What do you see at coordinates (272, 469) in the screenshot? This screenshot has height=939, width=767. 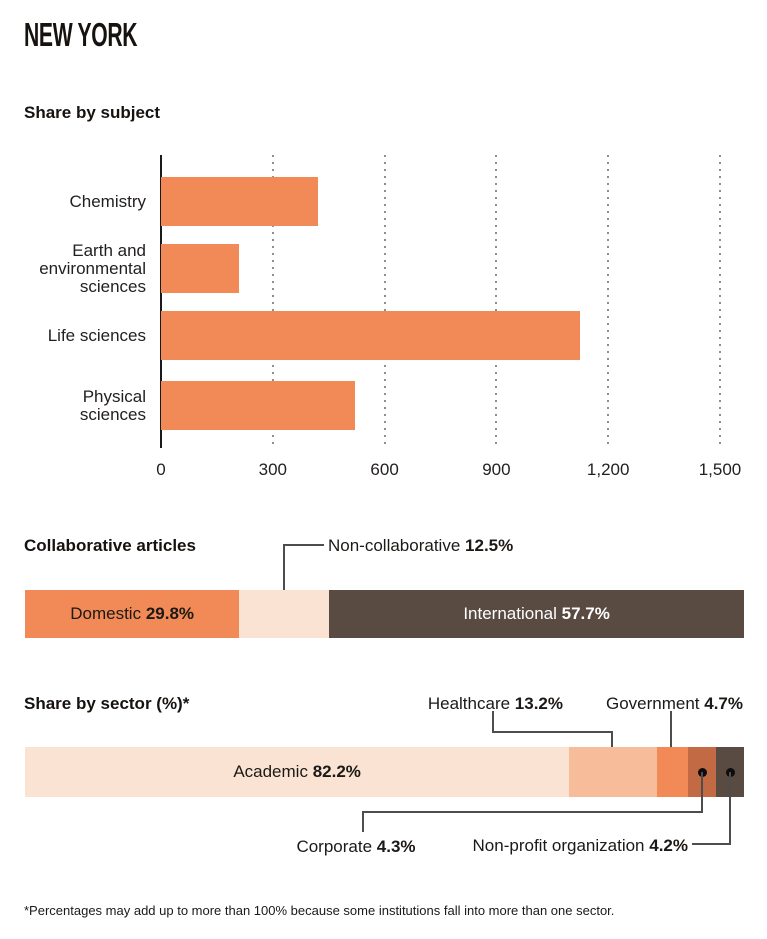 I see `x-tick-300: 300` at bounding box center [272, 469].